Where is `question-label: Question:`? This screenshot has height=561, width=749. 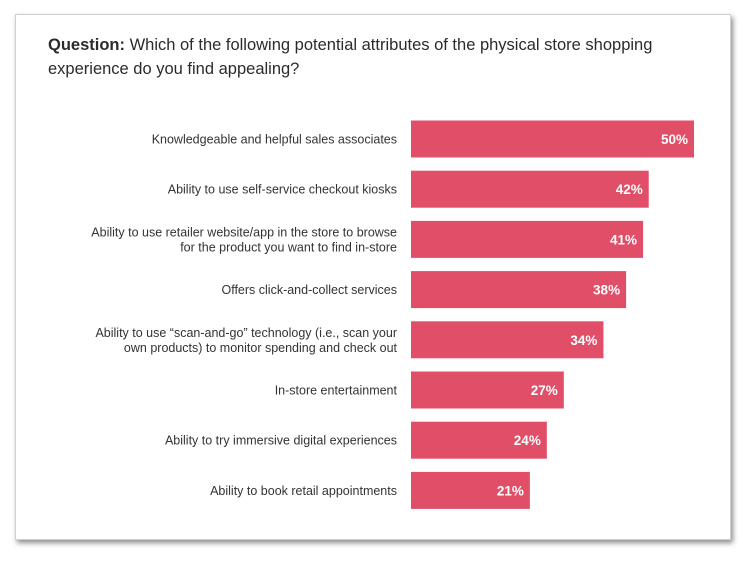
question-label: Question: is located at coordinates (86, 45).